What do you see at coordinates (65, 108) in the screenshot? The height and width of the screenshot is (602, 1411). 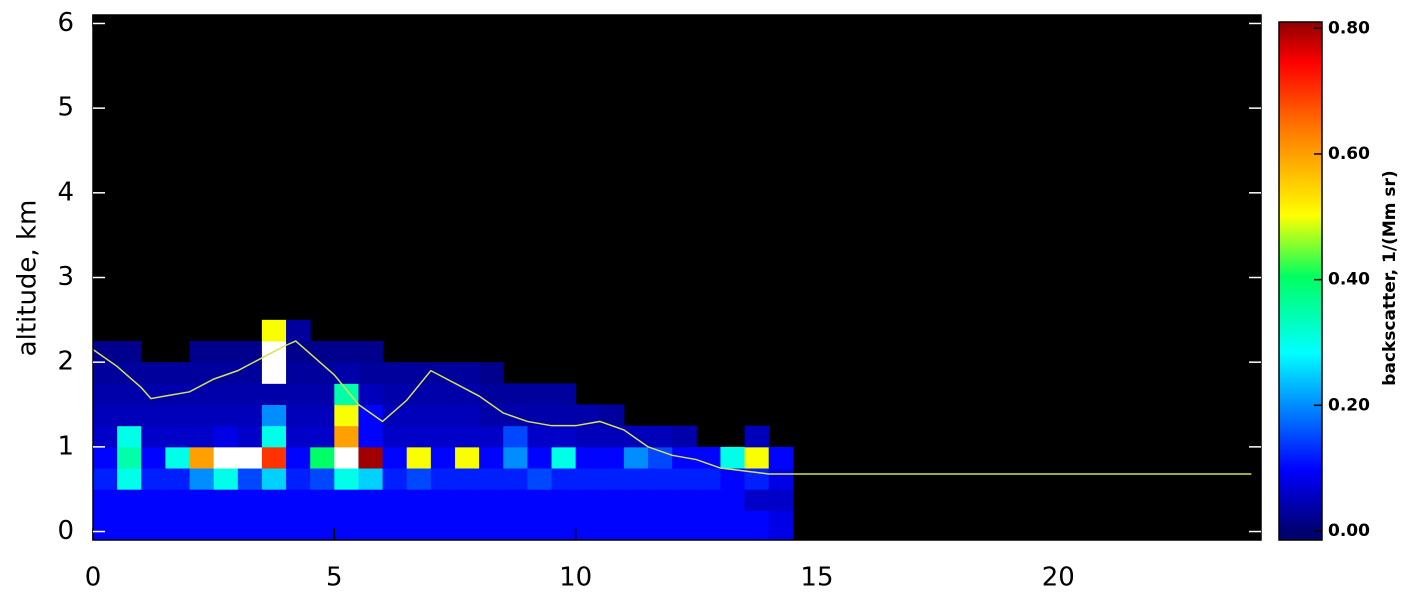 I see `y-tick-label: 5` at bounding box center [65, 108].